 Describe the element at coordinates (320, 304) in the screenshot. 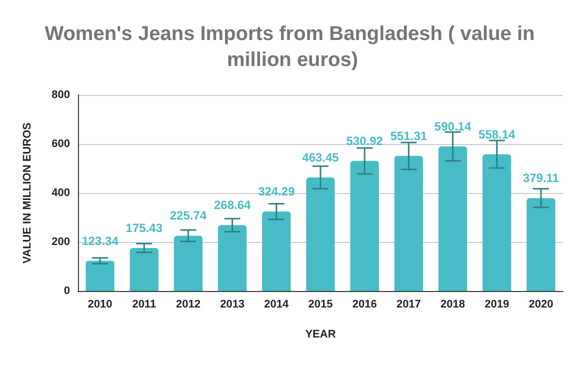

I see `x-tick-label: 2015` at that location.